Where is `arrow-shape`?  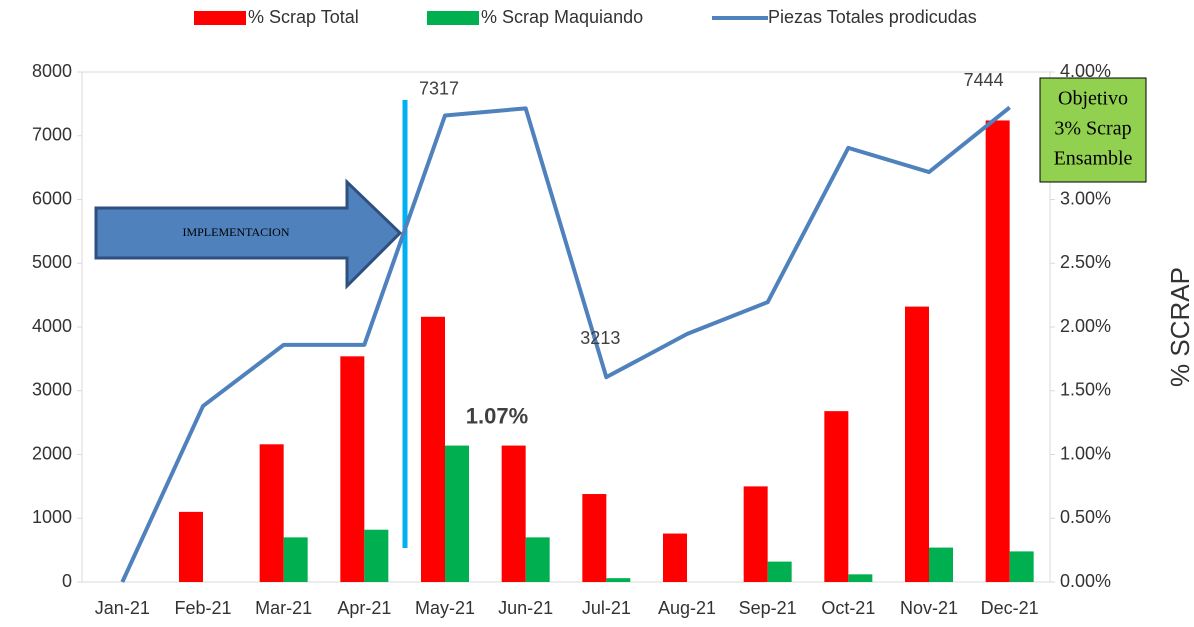 arrow-shape is located at coordinates (248, 234).